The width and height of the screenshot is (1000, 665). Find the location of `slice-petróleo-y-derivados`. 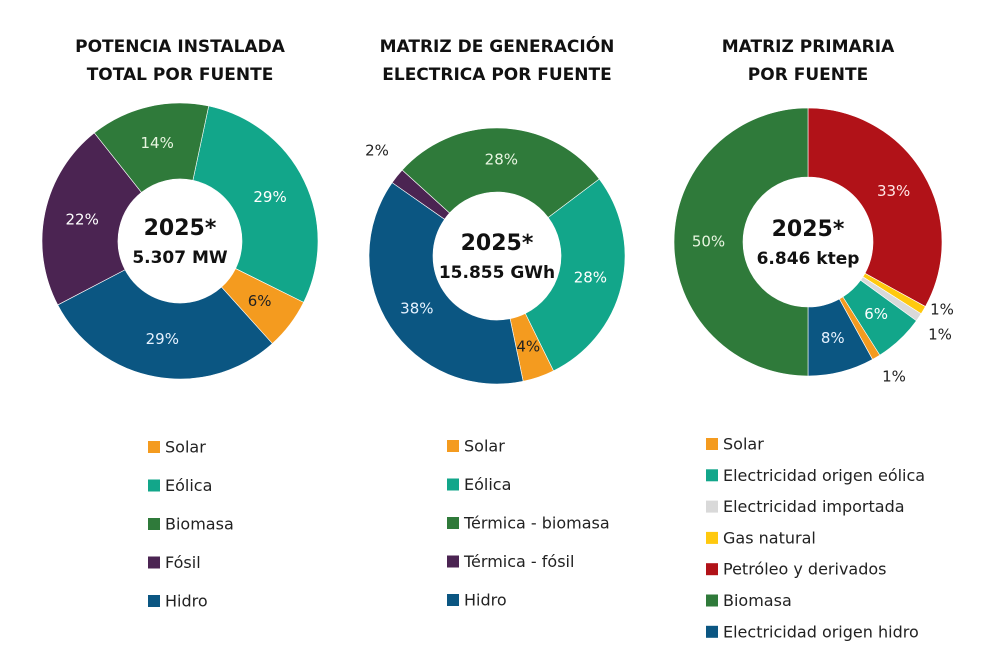

slice-petróleo-y-derivados is located at coordinates (875, 207).